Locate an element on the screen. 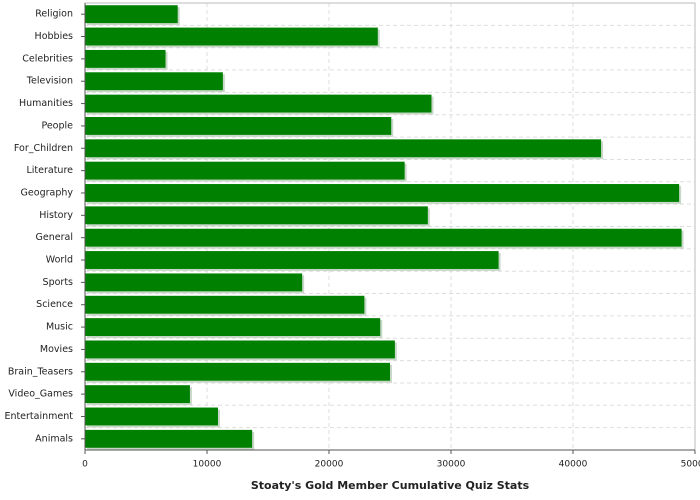  y-tick-label: Religion is located at coordinates (54, 14).